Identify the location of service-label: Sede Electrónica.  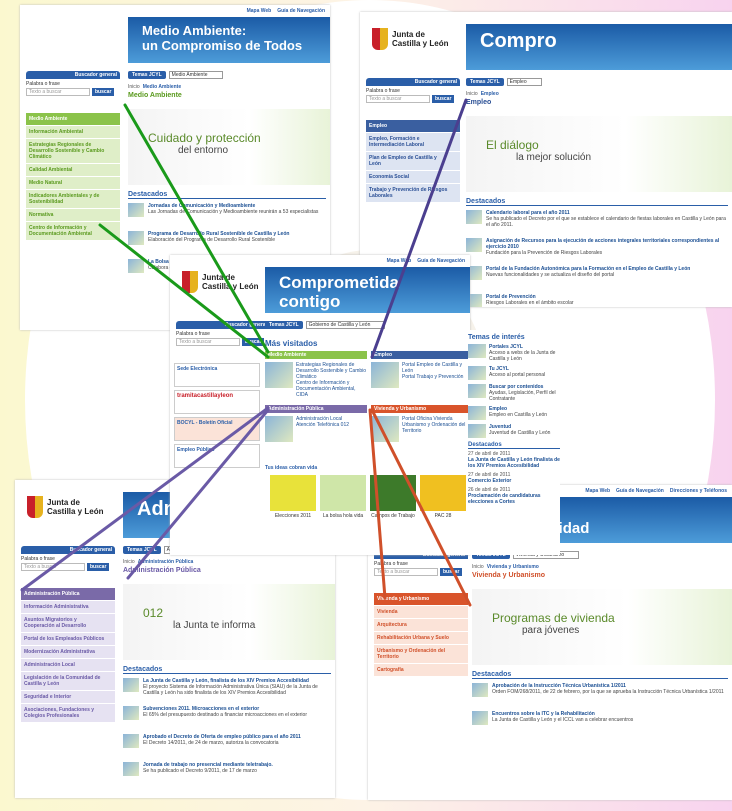
(197, 369).